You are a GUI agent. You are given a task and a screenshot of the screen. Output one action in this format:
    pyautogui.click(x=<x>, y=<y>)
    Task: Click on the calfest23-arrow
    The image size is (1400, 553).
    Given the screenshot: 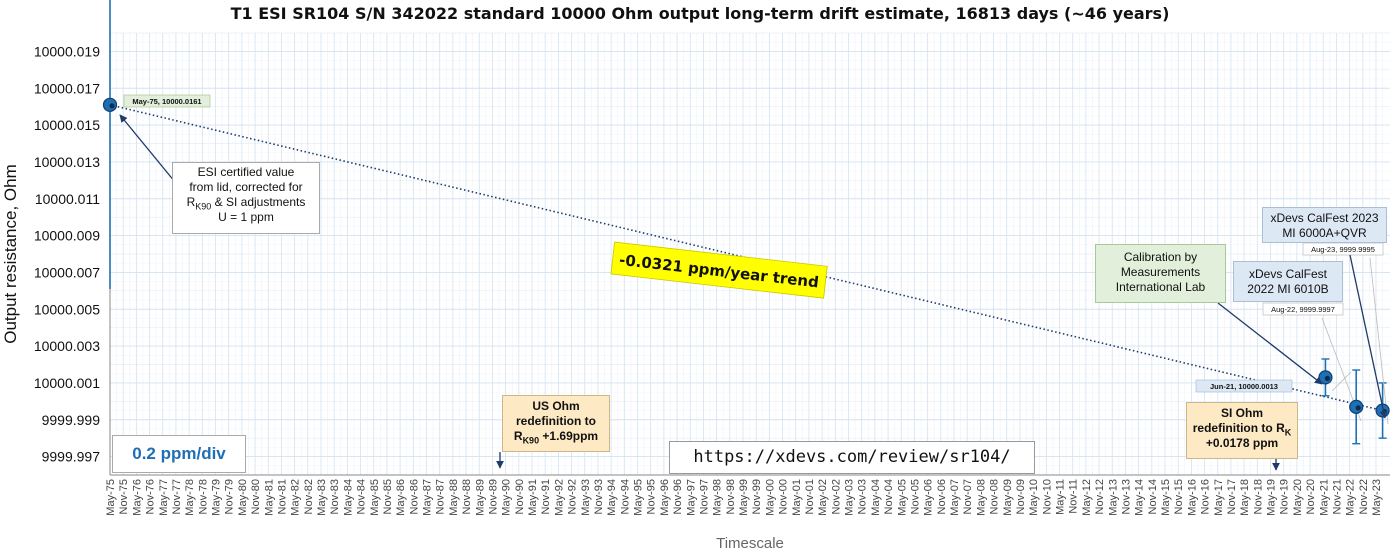 What is the action you would take?
    pyautogui.click(x=1368, y=336)
    